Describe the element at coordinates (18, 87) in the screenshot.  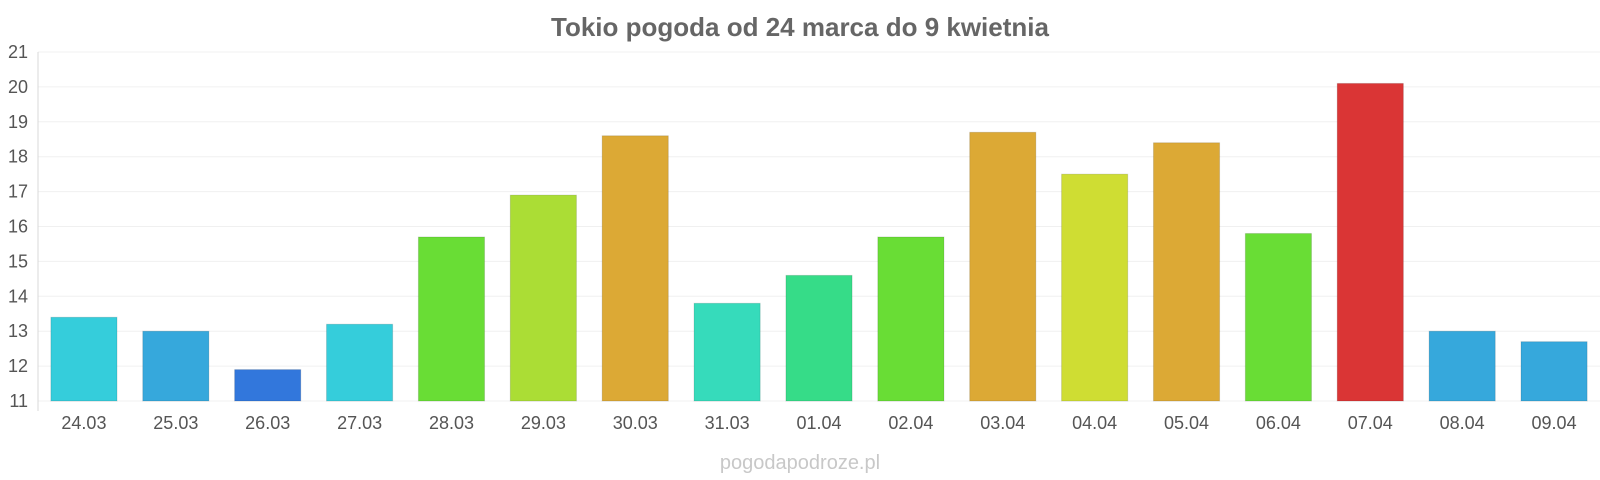
I see `y-tick-label: 20` at that location.